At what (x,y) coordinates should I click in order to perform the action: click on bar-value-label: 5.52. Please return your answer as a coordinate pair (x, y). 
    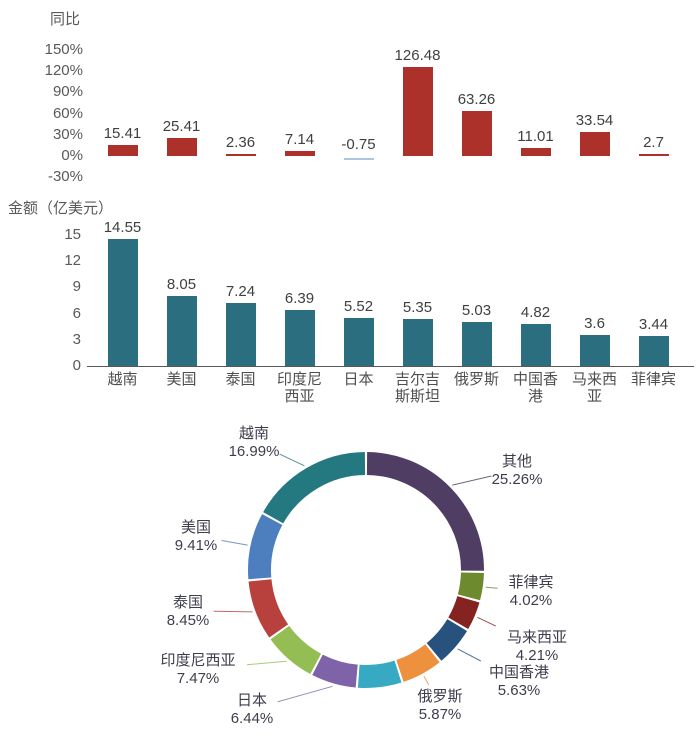
    Looking at the image, I should click on (358, 306).